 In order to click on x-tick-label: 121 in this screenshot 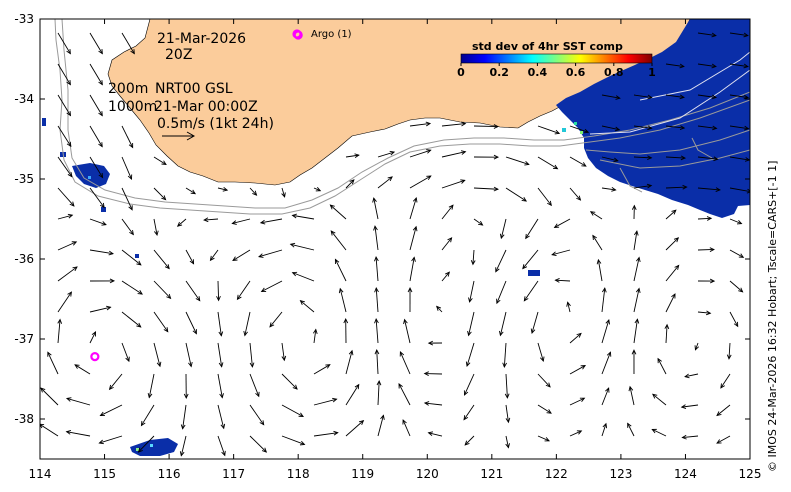, I will do `click(491, 474)`.